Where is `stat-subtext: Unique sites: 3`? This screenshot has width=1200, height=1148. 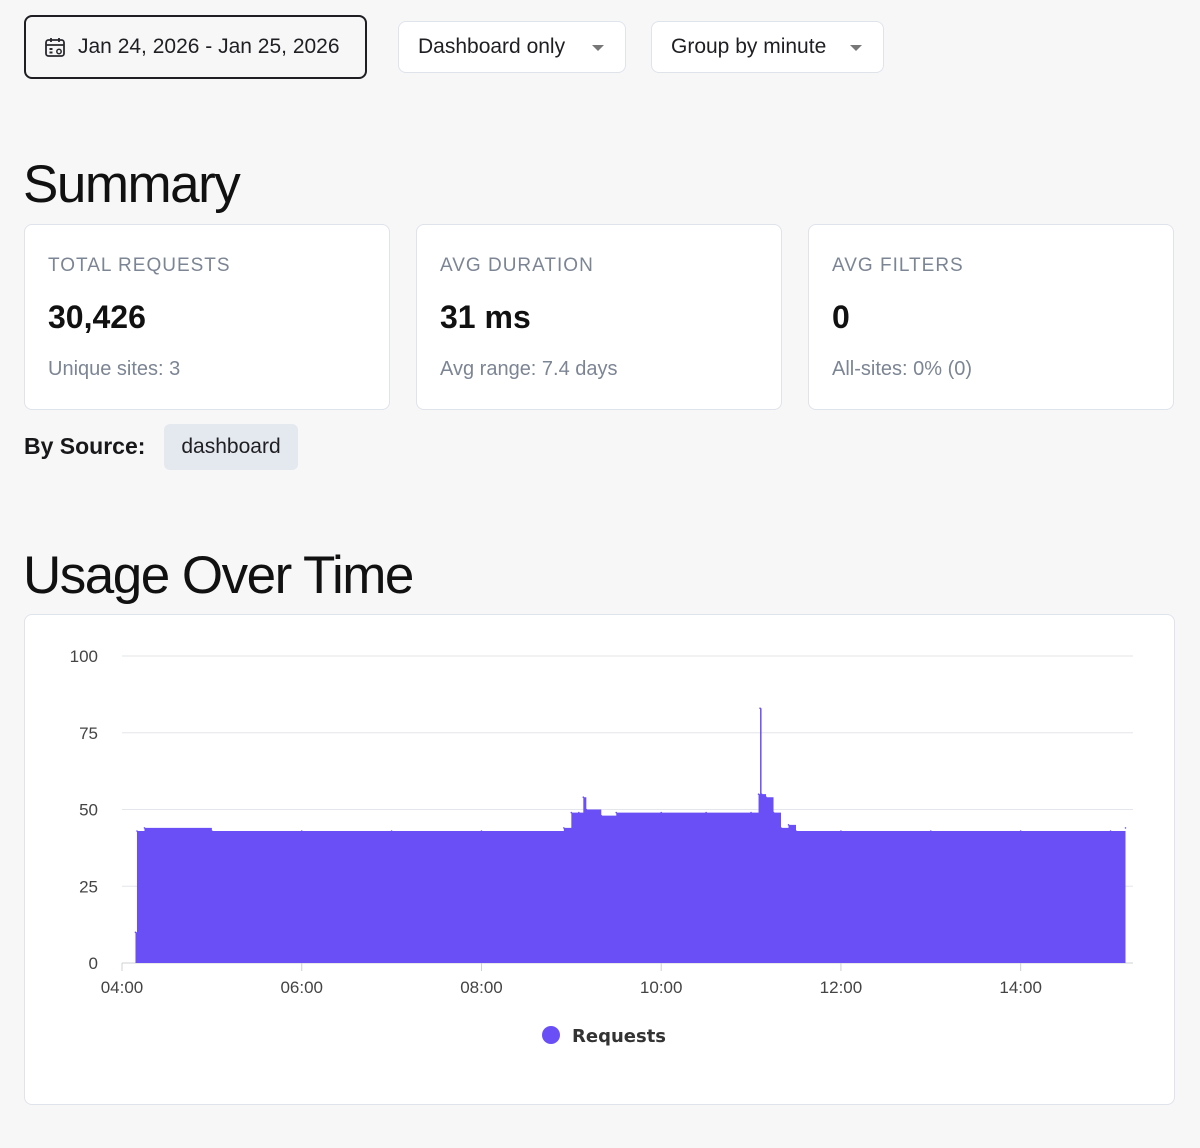
stat-subtext: Unique sites: 3 is located at coordinates (114, 369).